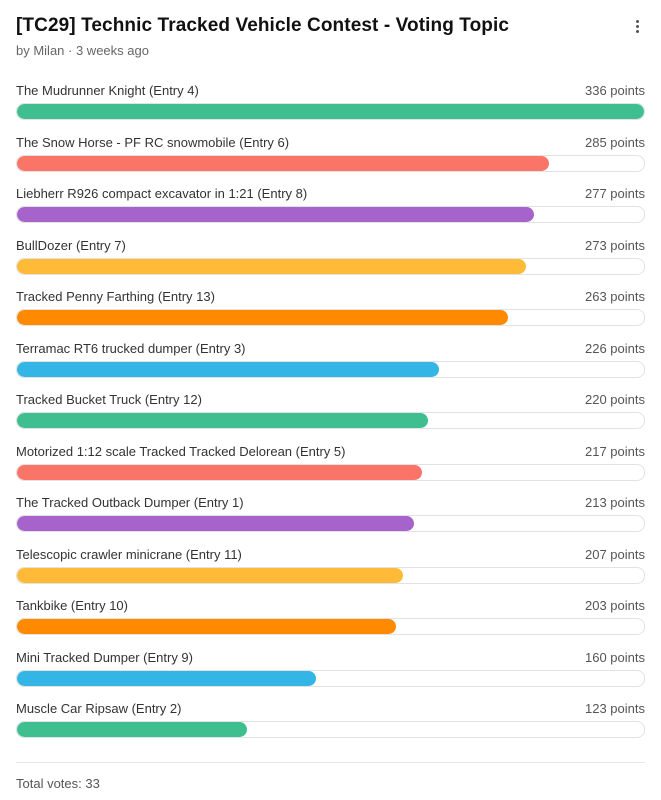 Image resolution: width=661 pixels, height=800 pixels. Describe the element at coordinates (330, 762) in the screenshot. I see `divider` at that location.